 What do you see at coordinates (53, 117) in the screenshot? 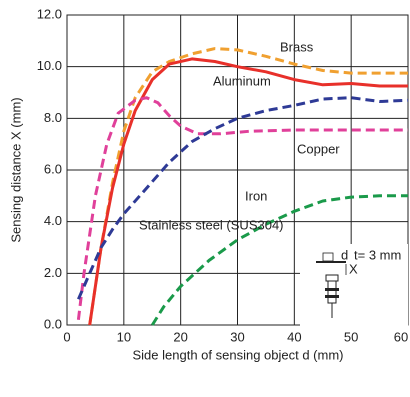
I see `y-tick-label: 8.0` at bounding box center [53, 117].